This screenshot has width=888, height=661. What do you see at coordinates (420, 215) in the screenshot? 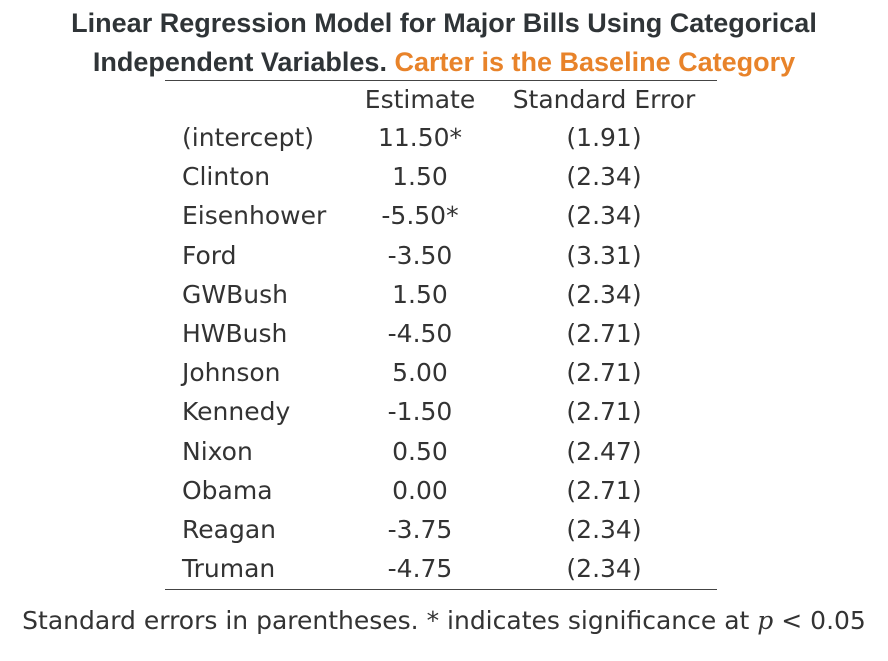
I see `row-estimate: -5.50*` at bounding box center [420, 215].